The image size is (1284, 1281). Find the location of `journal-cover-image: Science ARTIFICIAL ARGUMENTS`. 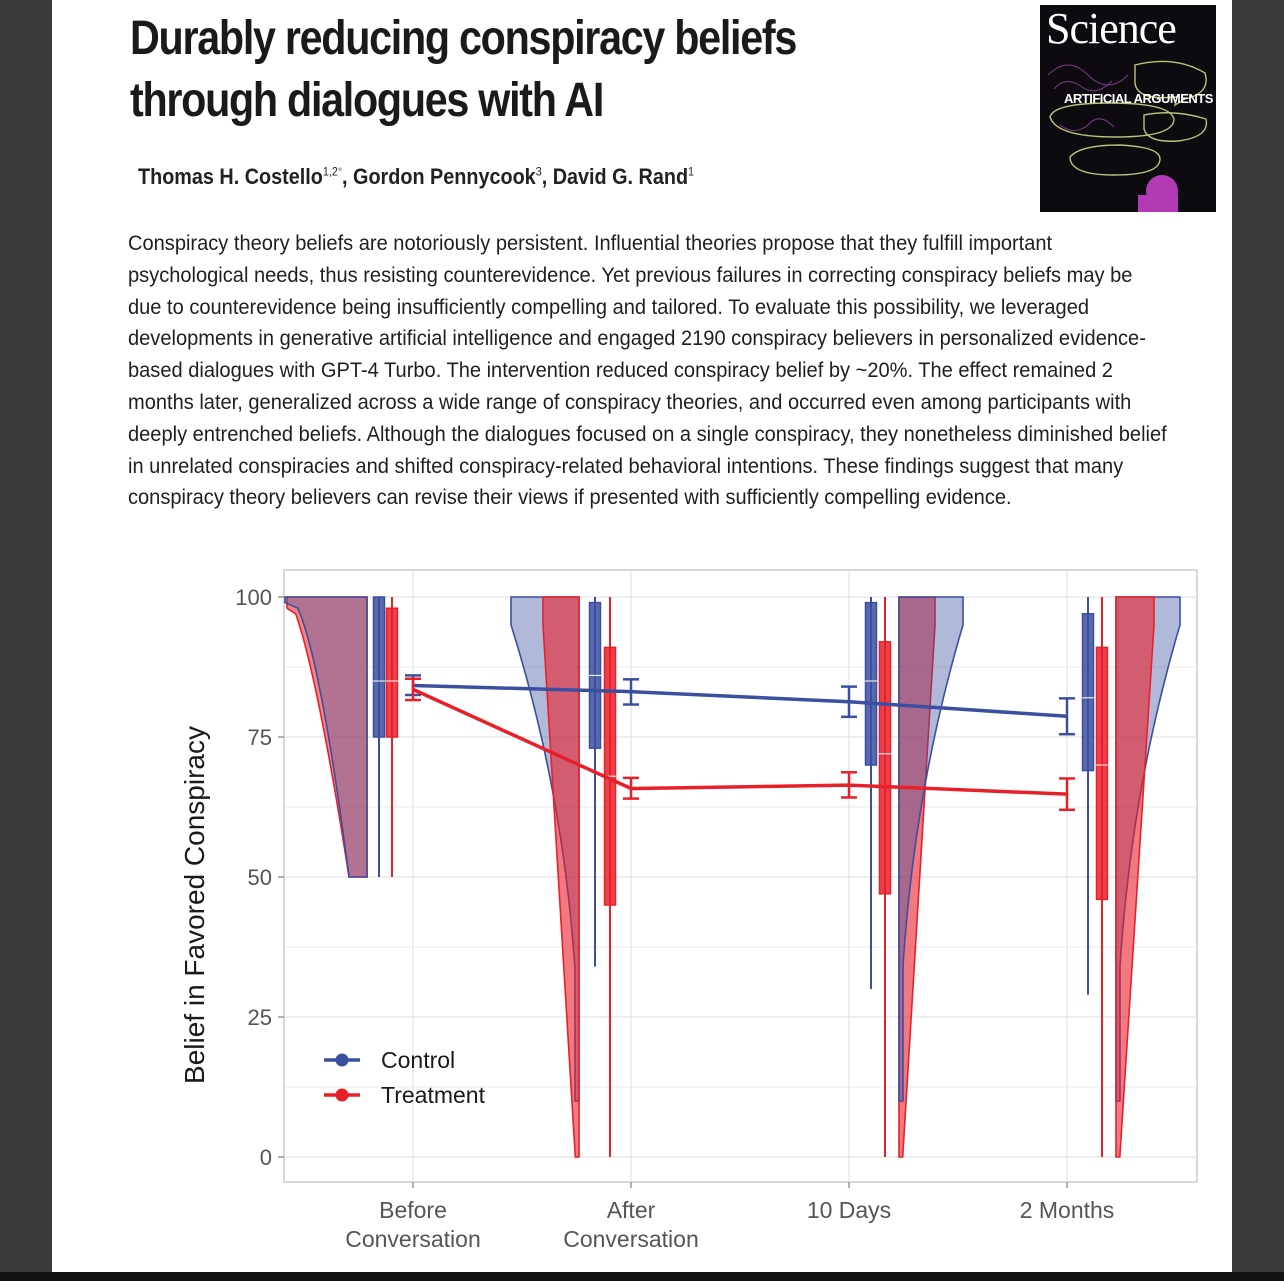

journal-cover-image: Science ARTIFICIAL ARGUMENTS is located at coordinates (1128, 108).